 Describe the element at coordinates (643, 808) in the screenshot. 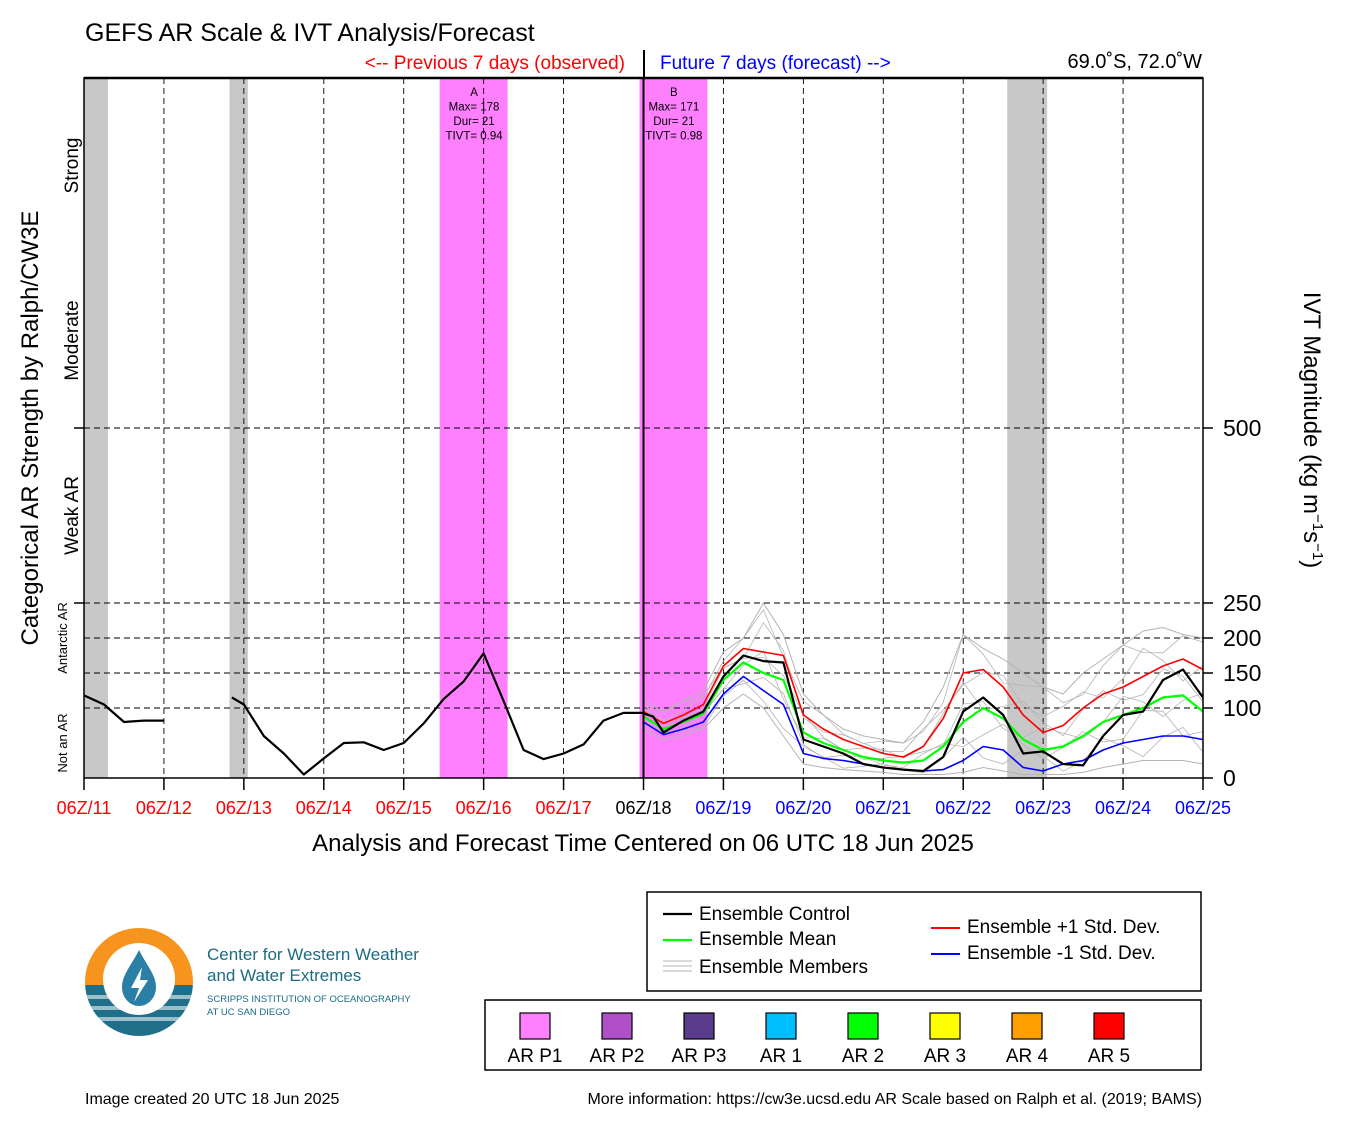

I see `x-tick-label: 06Z/18` at that location.